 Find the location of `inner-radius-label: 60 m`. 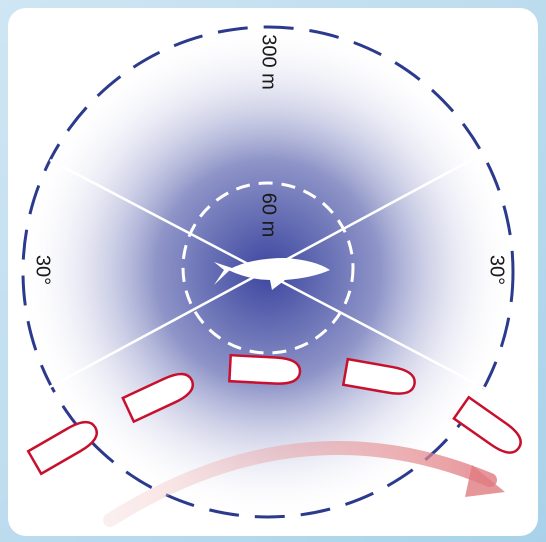

inner-radius-label: 60 m is located at coordinates (269, 215).